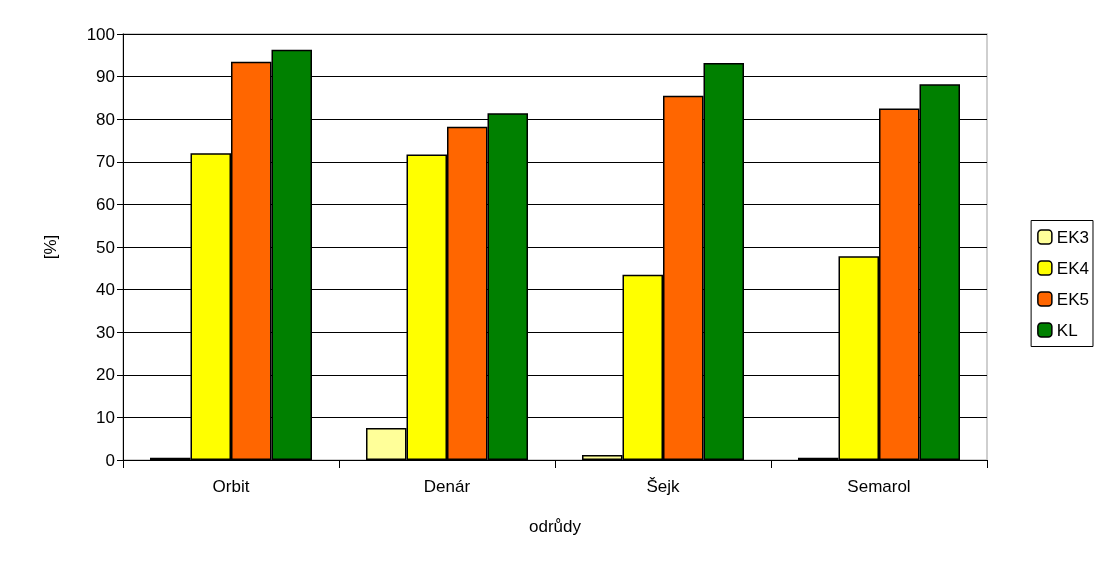 Image resolution: width=1103 pixels, height=567 pixels. Describe the element at coordinates (1067, 330) in the screenshot. I see `legend-label: KL` at that location.